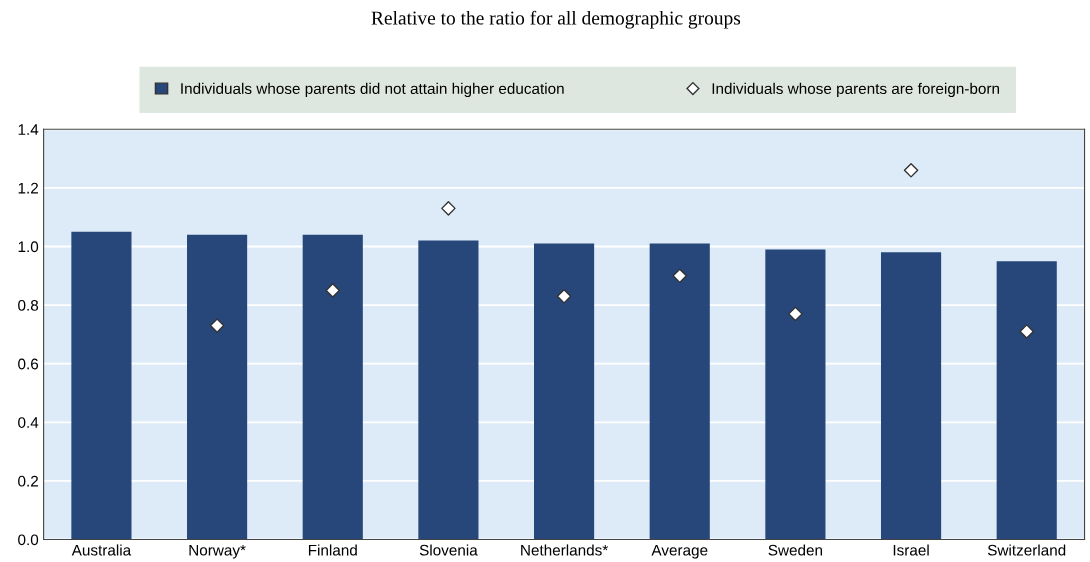  What do you see at coordinates (372, 90) in the screenshot?
I see `legend-label: Individuals whose parents did not attain higher education` at bounding box center [372, 90].